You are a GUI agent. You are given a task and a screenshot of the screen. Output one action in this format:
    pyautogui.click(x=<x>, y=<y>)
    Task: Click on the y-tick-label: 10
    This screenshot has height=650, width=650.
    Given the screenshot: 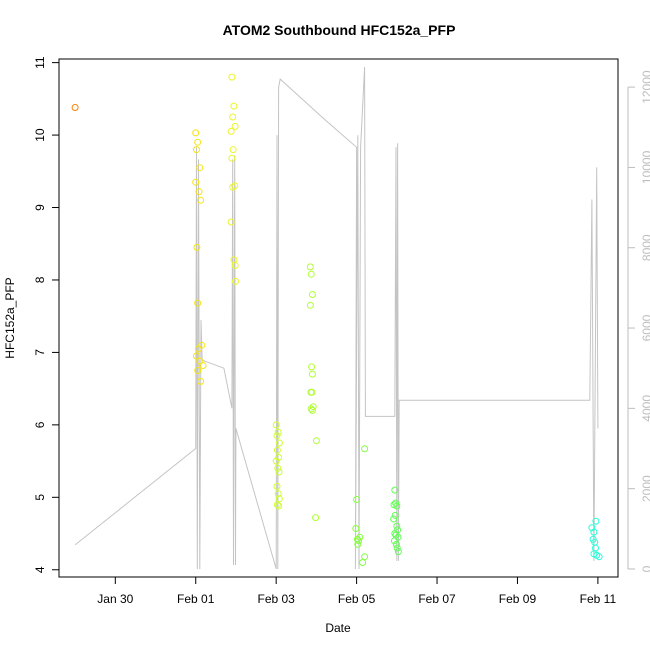 What is the action you would take?
    pyautogui.click(x=40, y=135)
    